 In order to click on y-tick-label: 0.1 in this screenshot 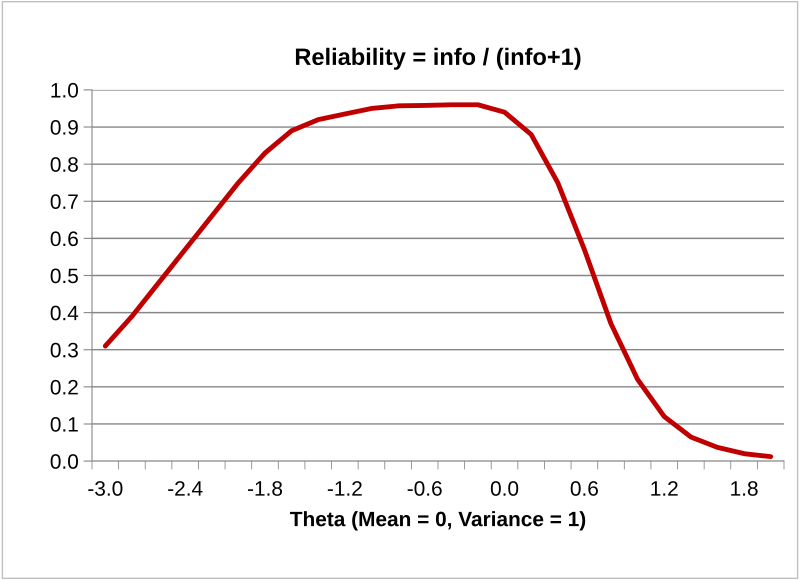, I will do `click(64, 424)`.